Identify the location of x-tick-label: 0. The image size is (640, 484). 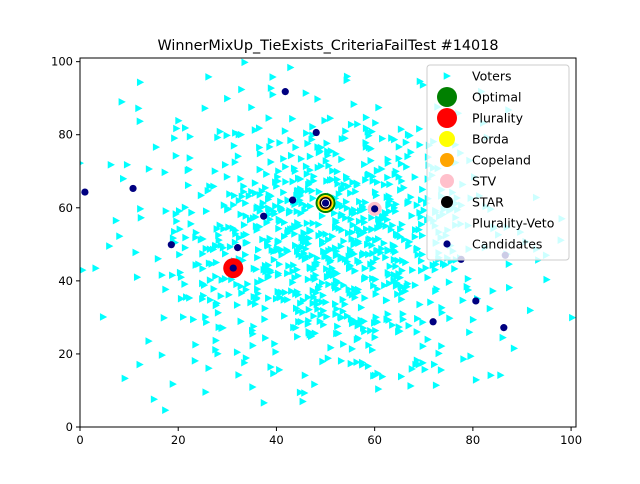
(79, 440).